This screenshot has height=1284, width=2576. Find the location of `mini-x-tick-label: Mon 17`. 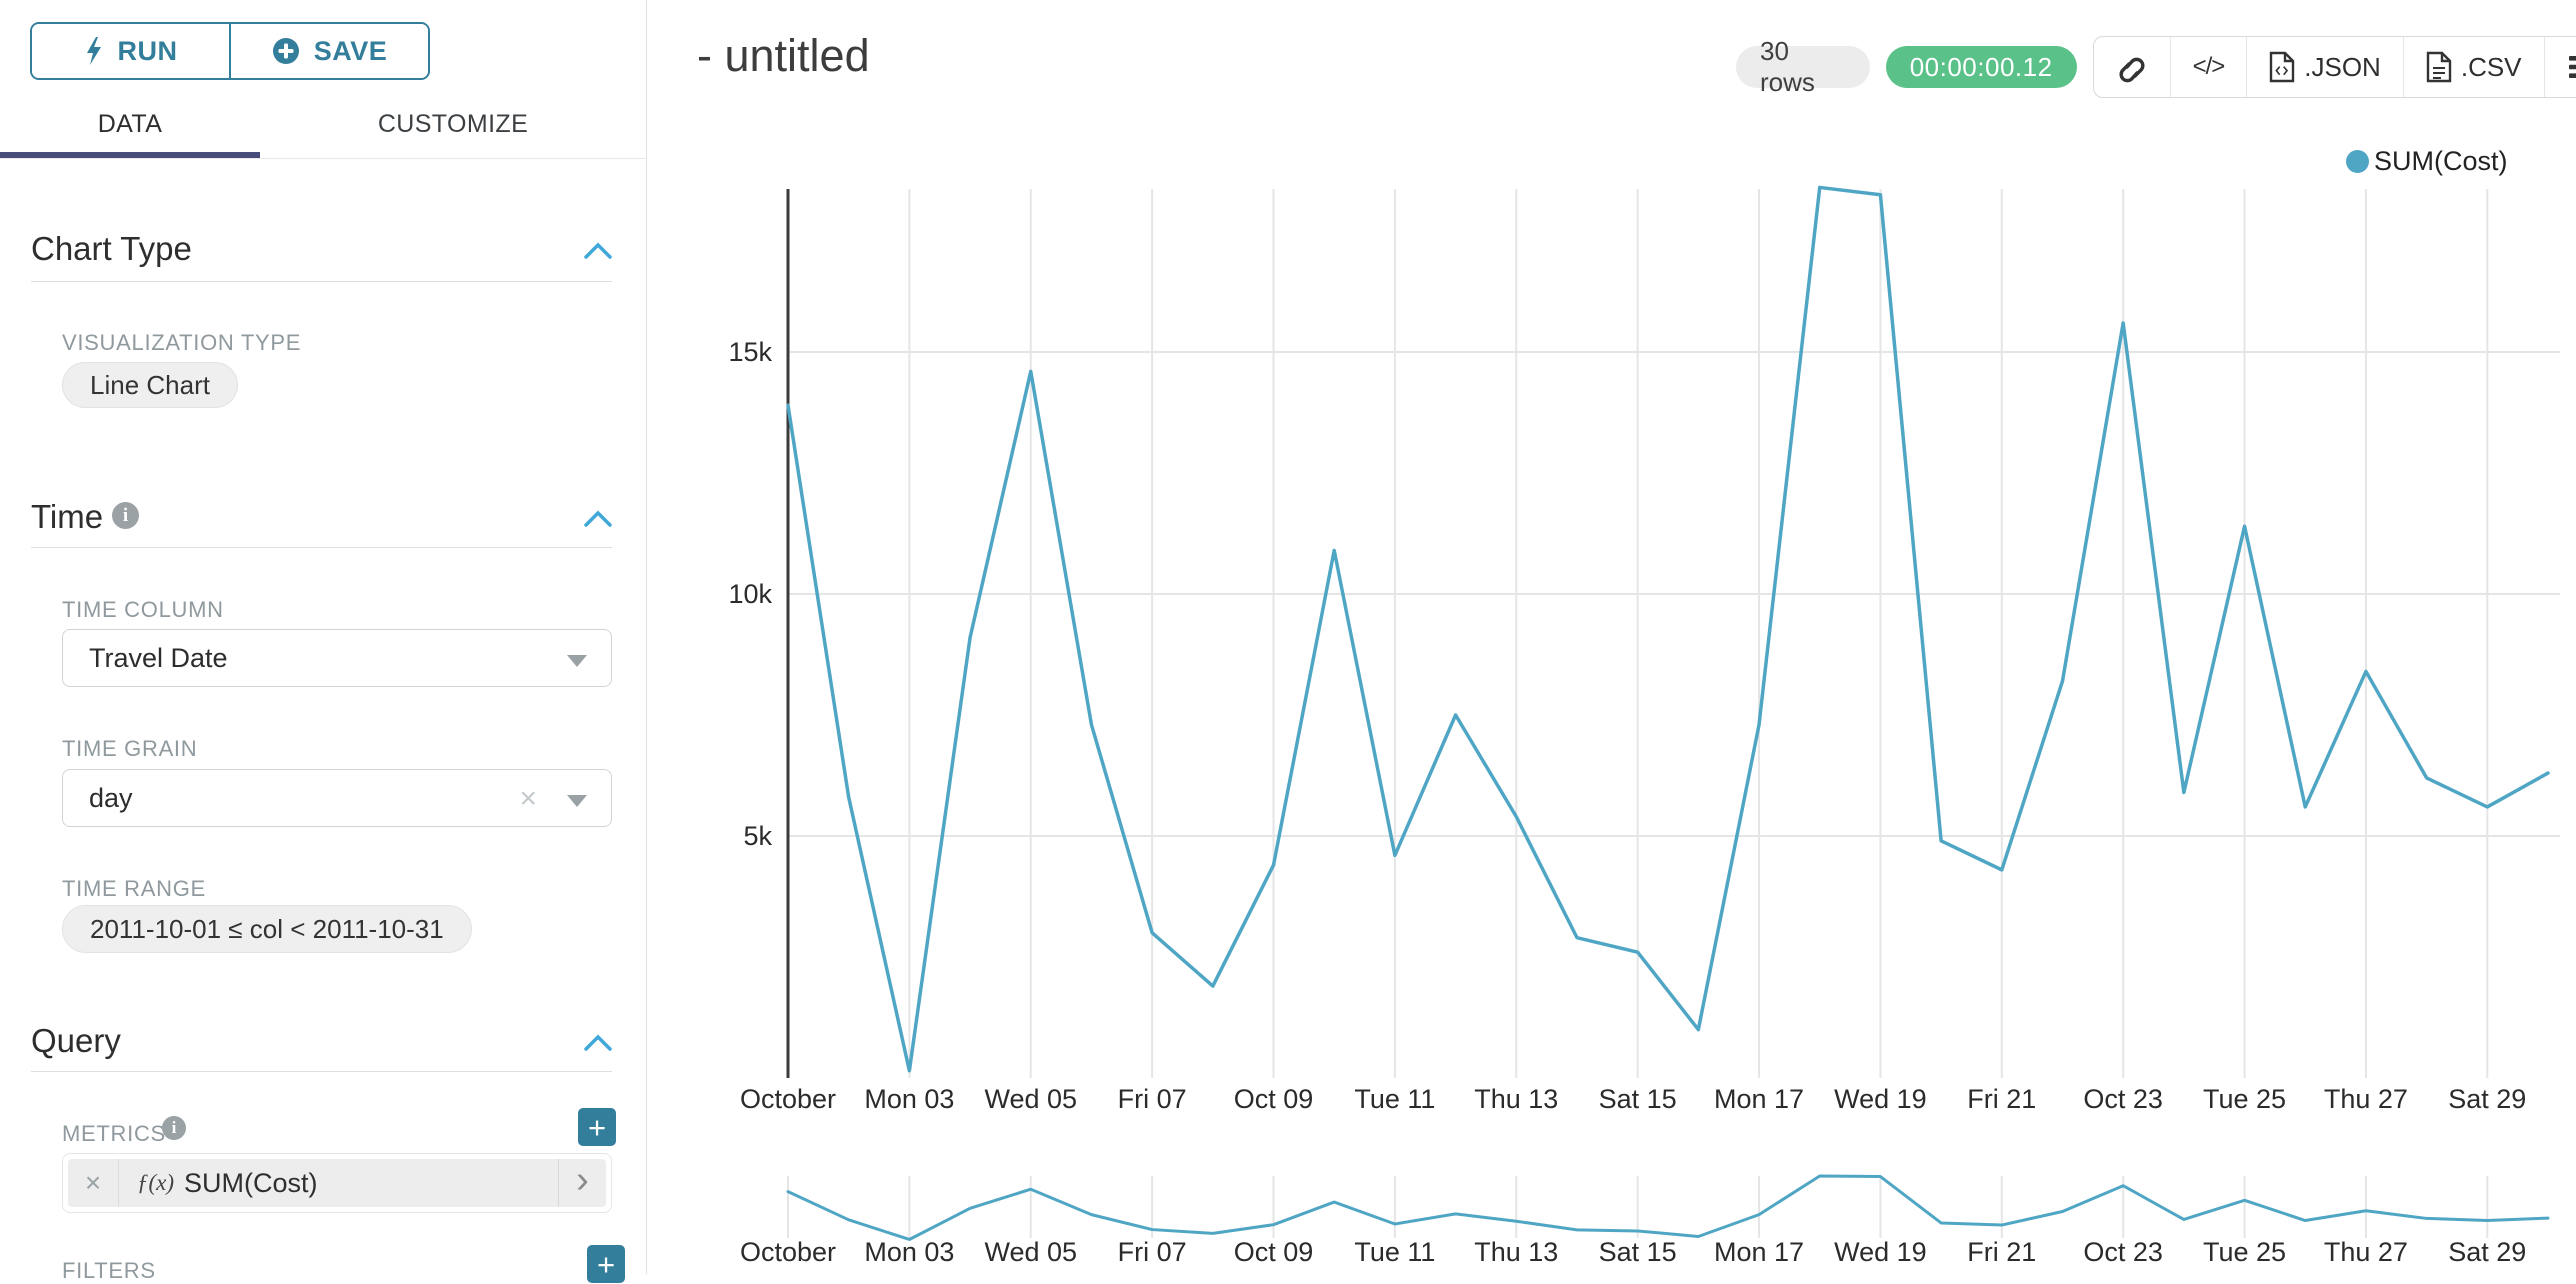

mini-x-tick-label: Mon 17 is located at coordinates (1759, 1252).